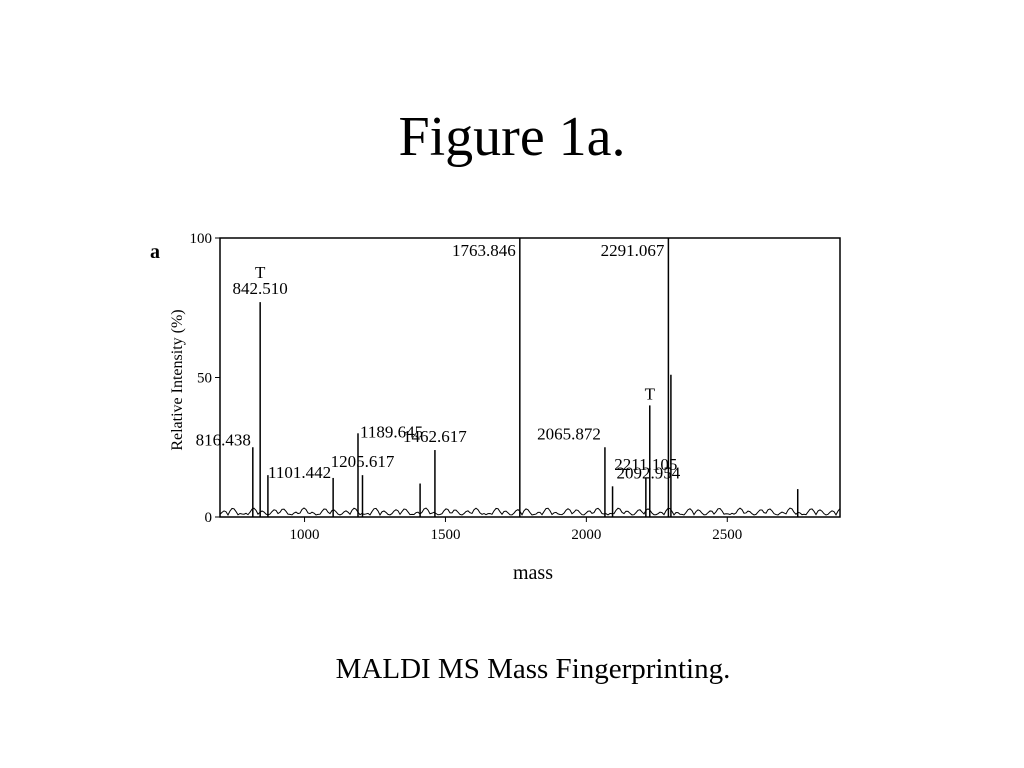 This screenshot has height=768, width=1024. What do you see at coordinates (484, 250) in the screenshot?
I see `peak-label: 1763.846` at bounding box center [484, 250].